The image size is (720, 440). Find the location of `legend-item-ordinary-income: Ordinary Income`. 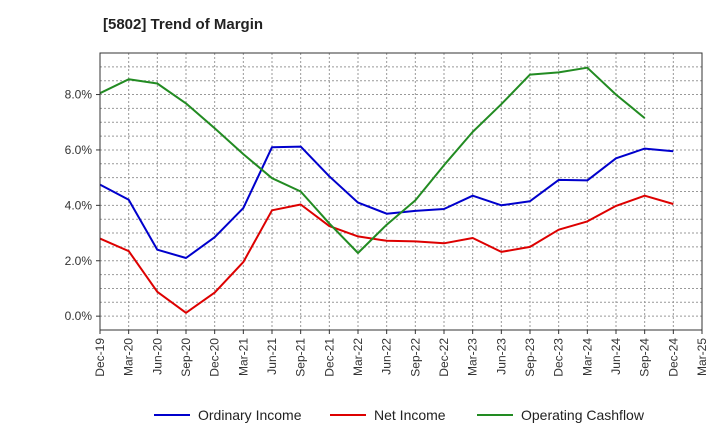

legend-item-ordinary-income: Ordinary Income is located at coordinates (227, 415).